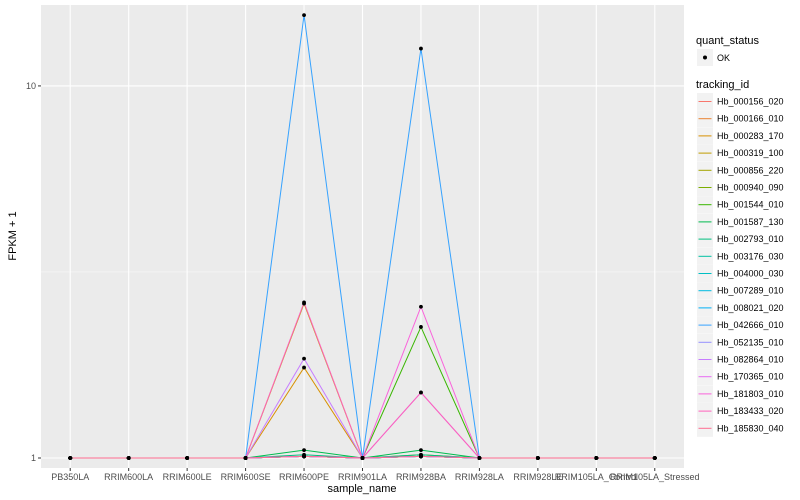  What do you see at coordinates (750, 411) in the screenshot?
I see `legend-label: Hb_183433_020` at bounding box center [750, 411].